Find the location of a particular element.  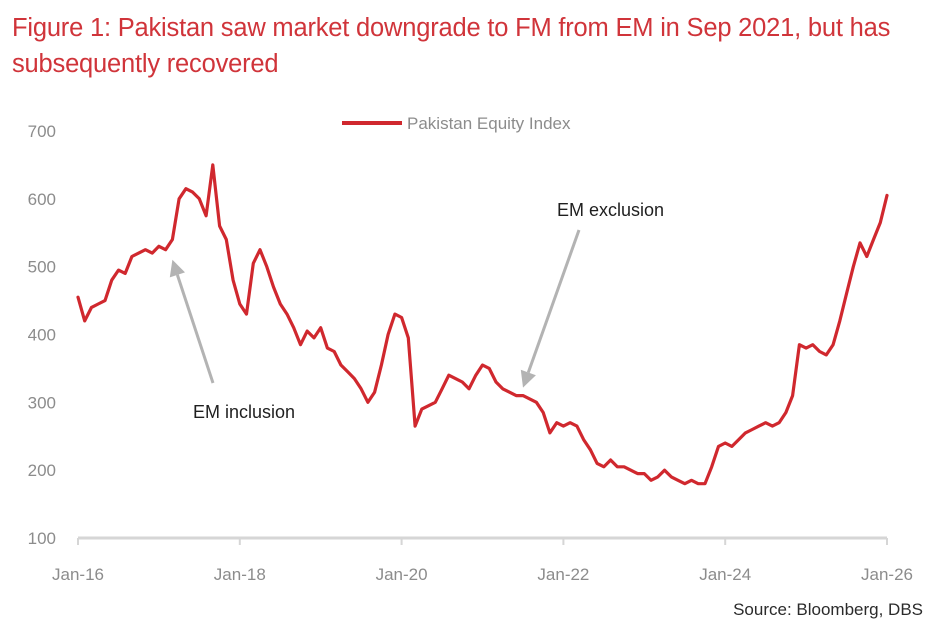

y-tick-label: 200 is located at coordinates (42, 470).